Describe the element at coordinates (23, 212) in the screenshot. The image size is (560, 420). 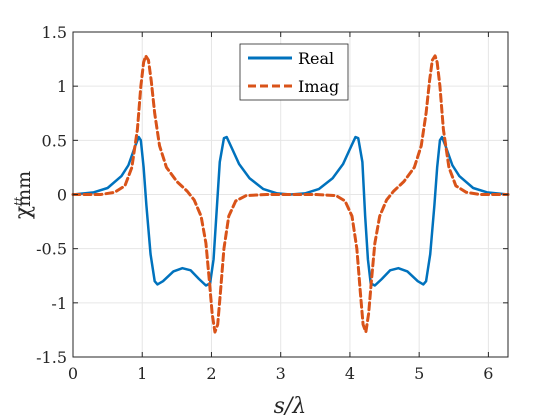
I see `y-axis-label-main: χ` at that location.